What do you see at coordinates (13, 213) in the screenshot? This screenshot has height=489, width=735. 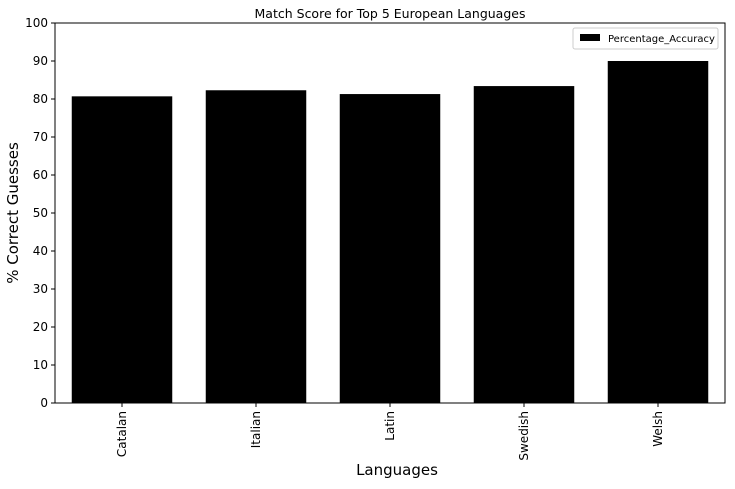 I see `y-axis-label: % Correct Guesses` at bounding box center [13, 213].